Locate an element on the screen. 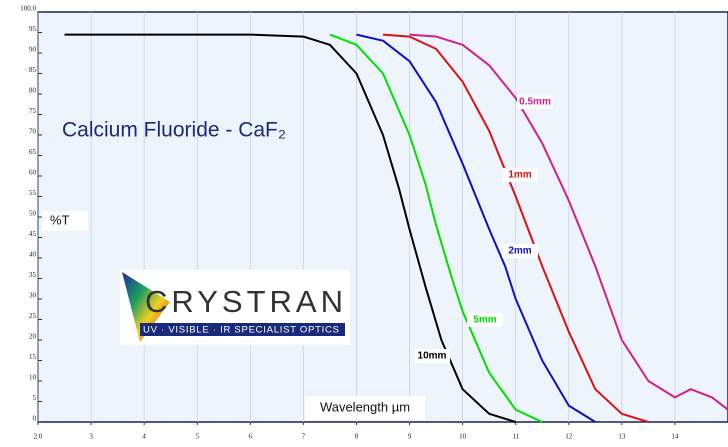  chart-title: Calcium Fluoride - CaF₂ is located at coordinates (174, 130).